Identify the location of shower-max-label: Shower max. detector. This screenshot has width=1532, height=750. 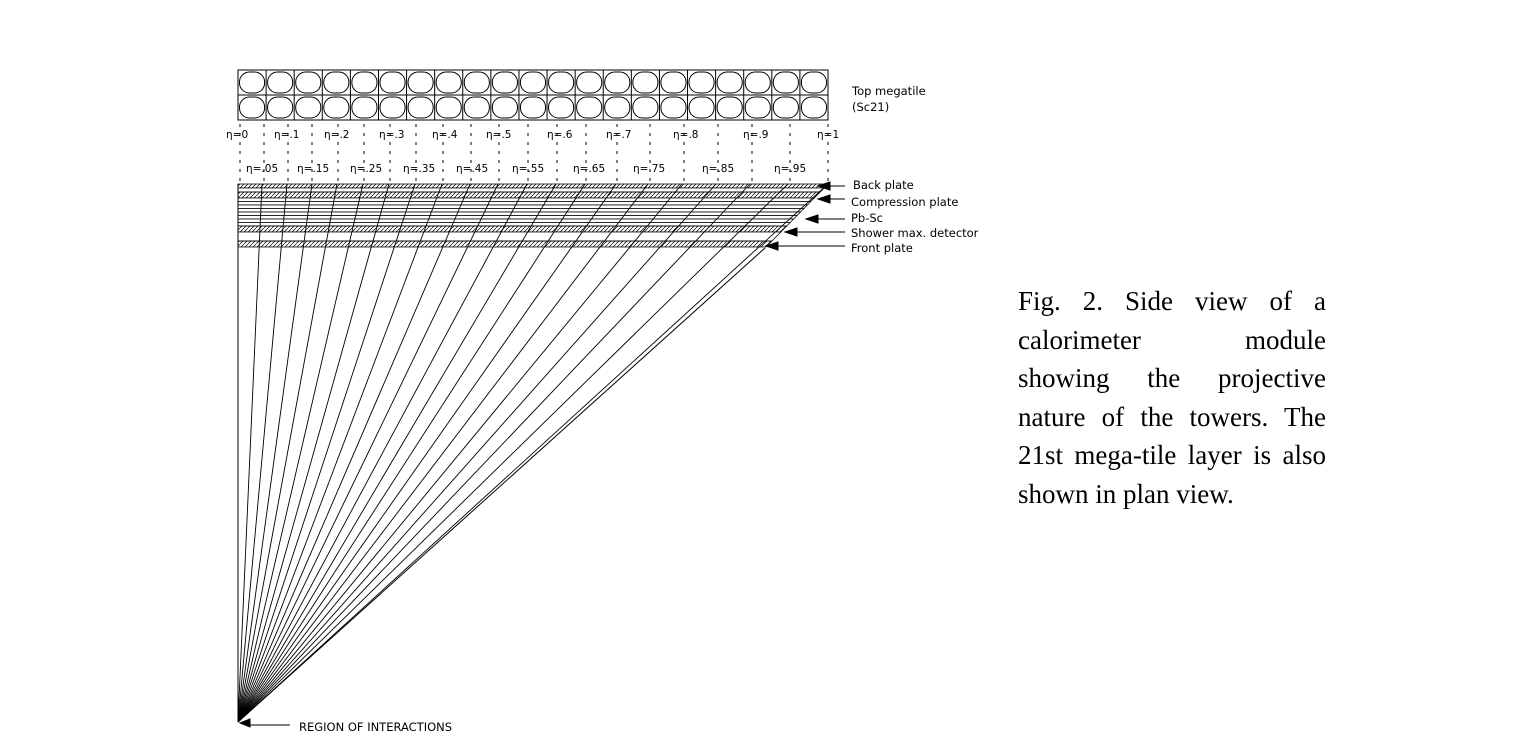
(915, 233).